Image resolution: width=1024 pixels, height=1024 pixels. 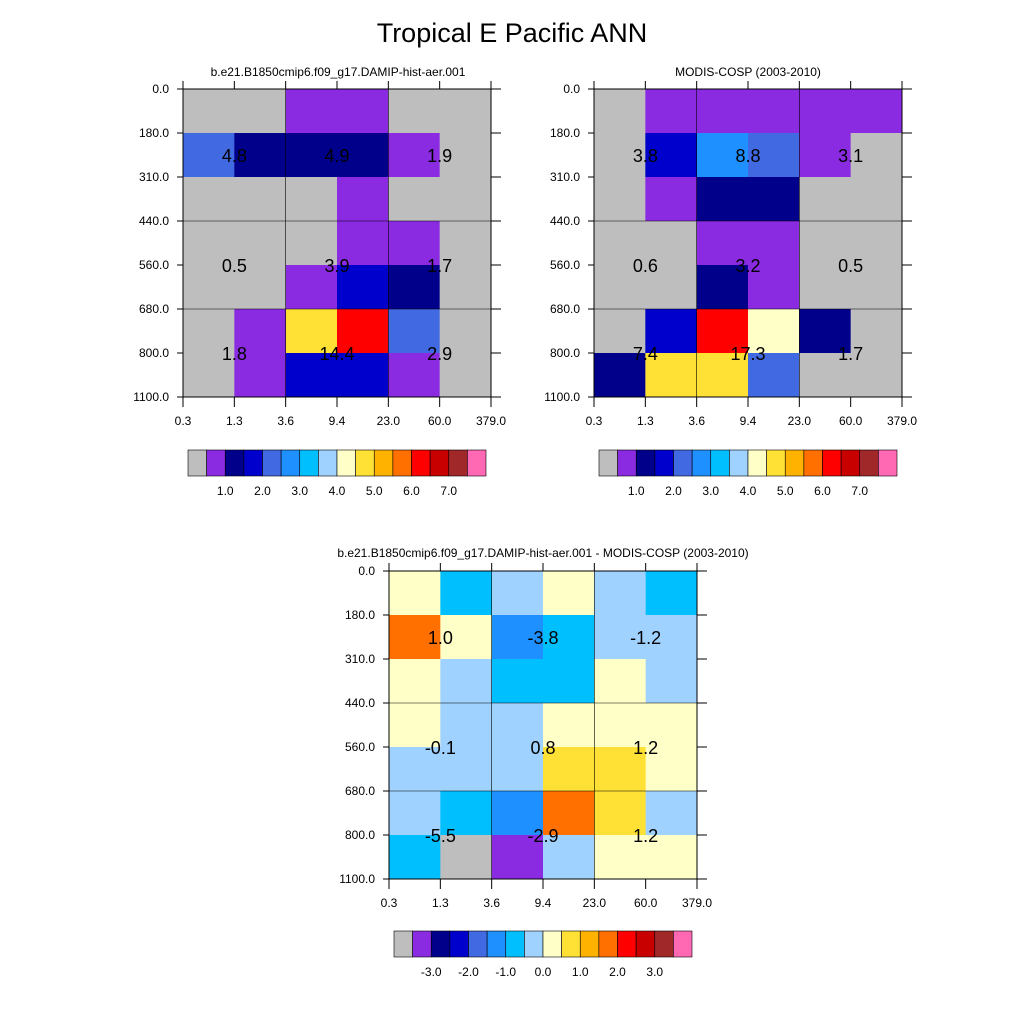 What do you see at coordinates (154, 221) in the screenshot?
I see `y-tick-label: 440.0` at bounding box center [154, 221].